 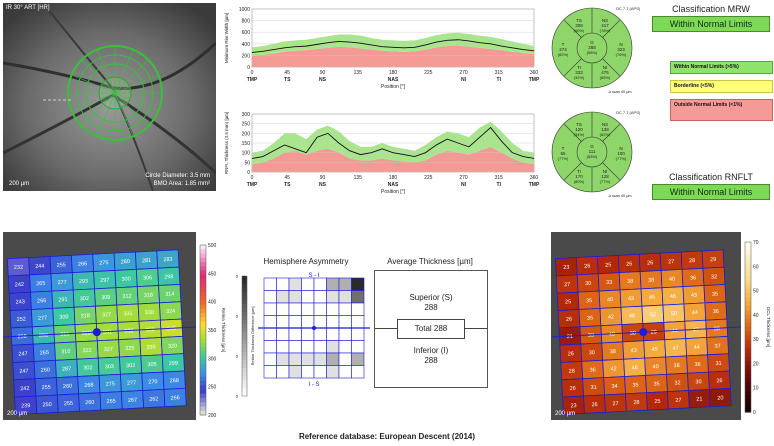 What do you see at coordinates (172, 346) in the screenshot?
I see `retina-cell-value: 320` at bounding box center [172, 346].